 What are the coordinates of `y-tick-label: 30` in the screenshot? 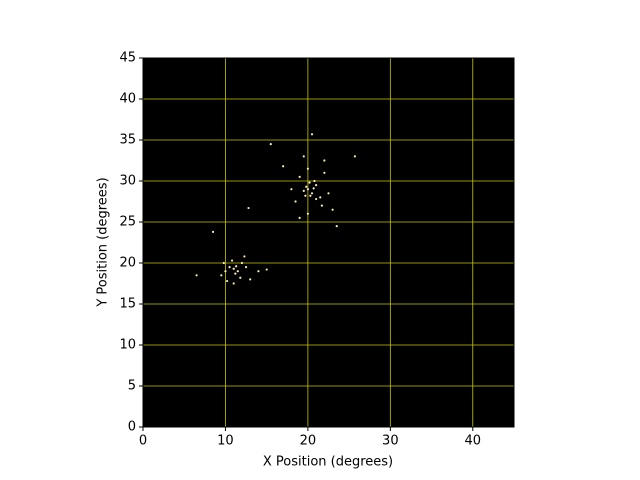 It's located at (127, 181).